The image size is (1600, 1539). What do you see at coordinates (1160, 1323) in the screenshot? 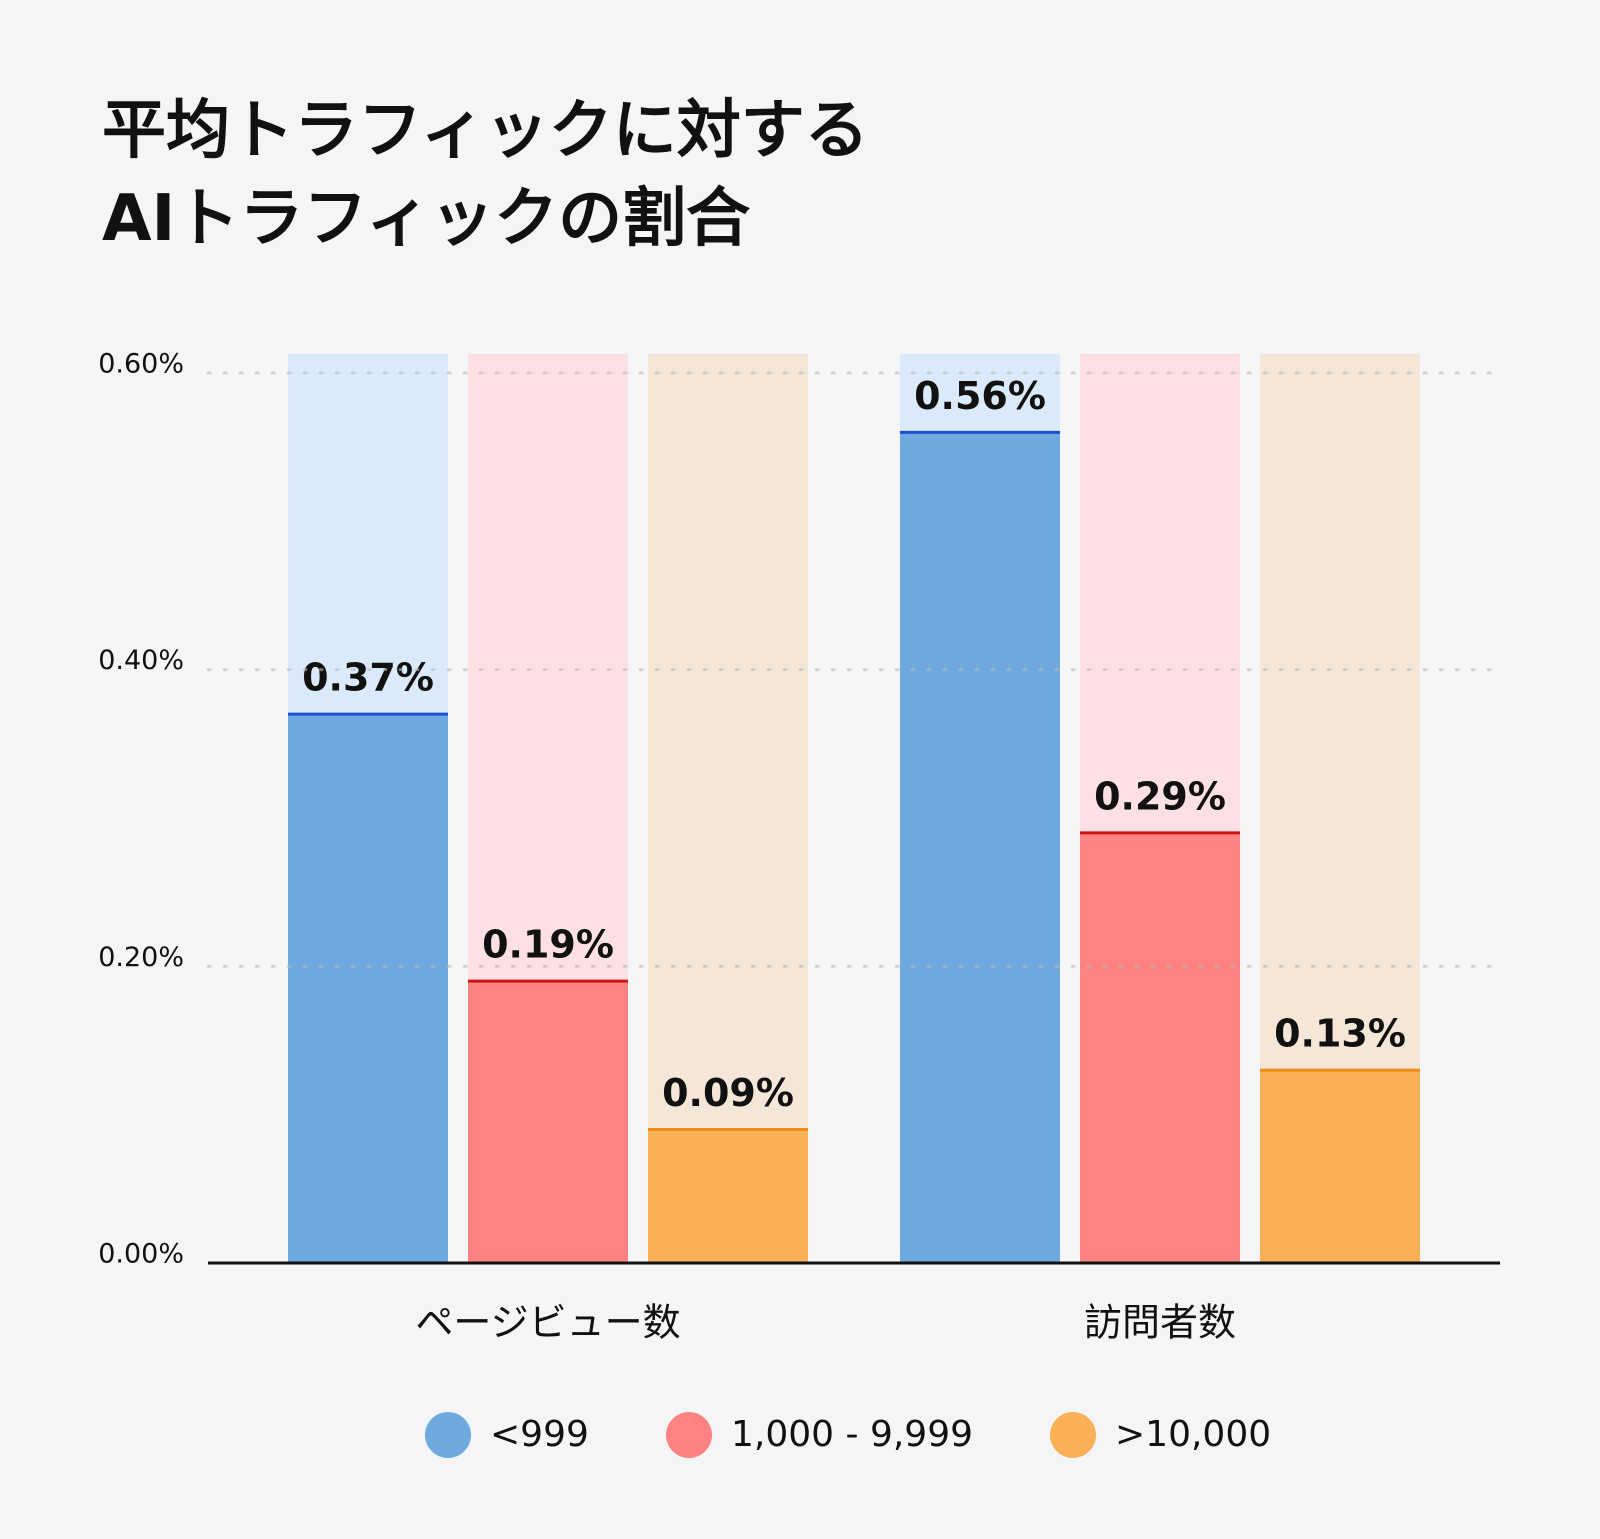
I see `x-tick-label: 訪問者数` at bounding box center [1160, 1323].